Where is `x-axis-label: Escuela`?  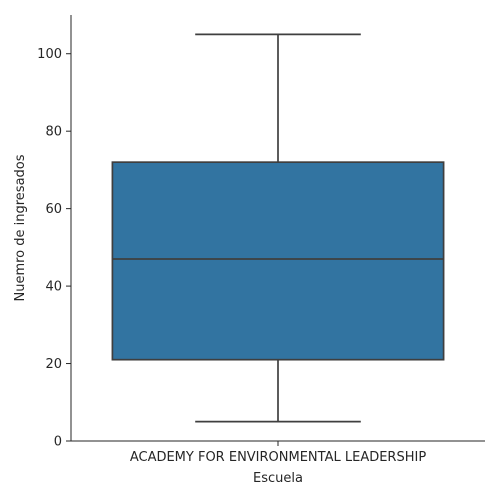 x-axis-label: Escuela is located at coordinates (278, 478).